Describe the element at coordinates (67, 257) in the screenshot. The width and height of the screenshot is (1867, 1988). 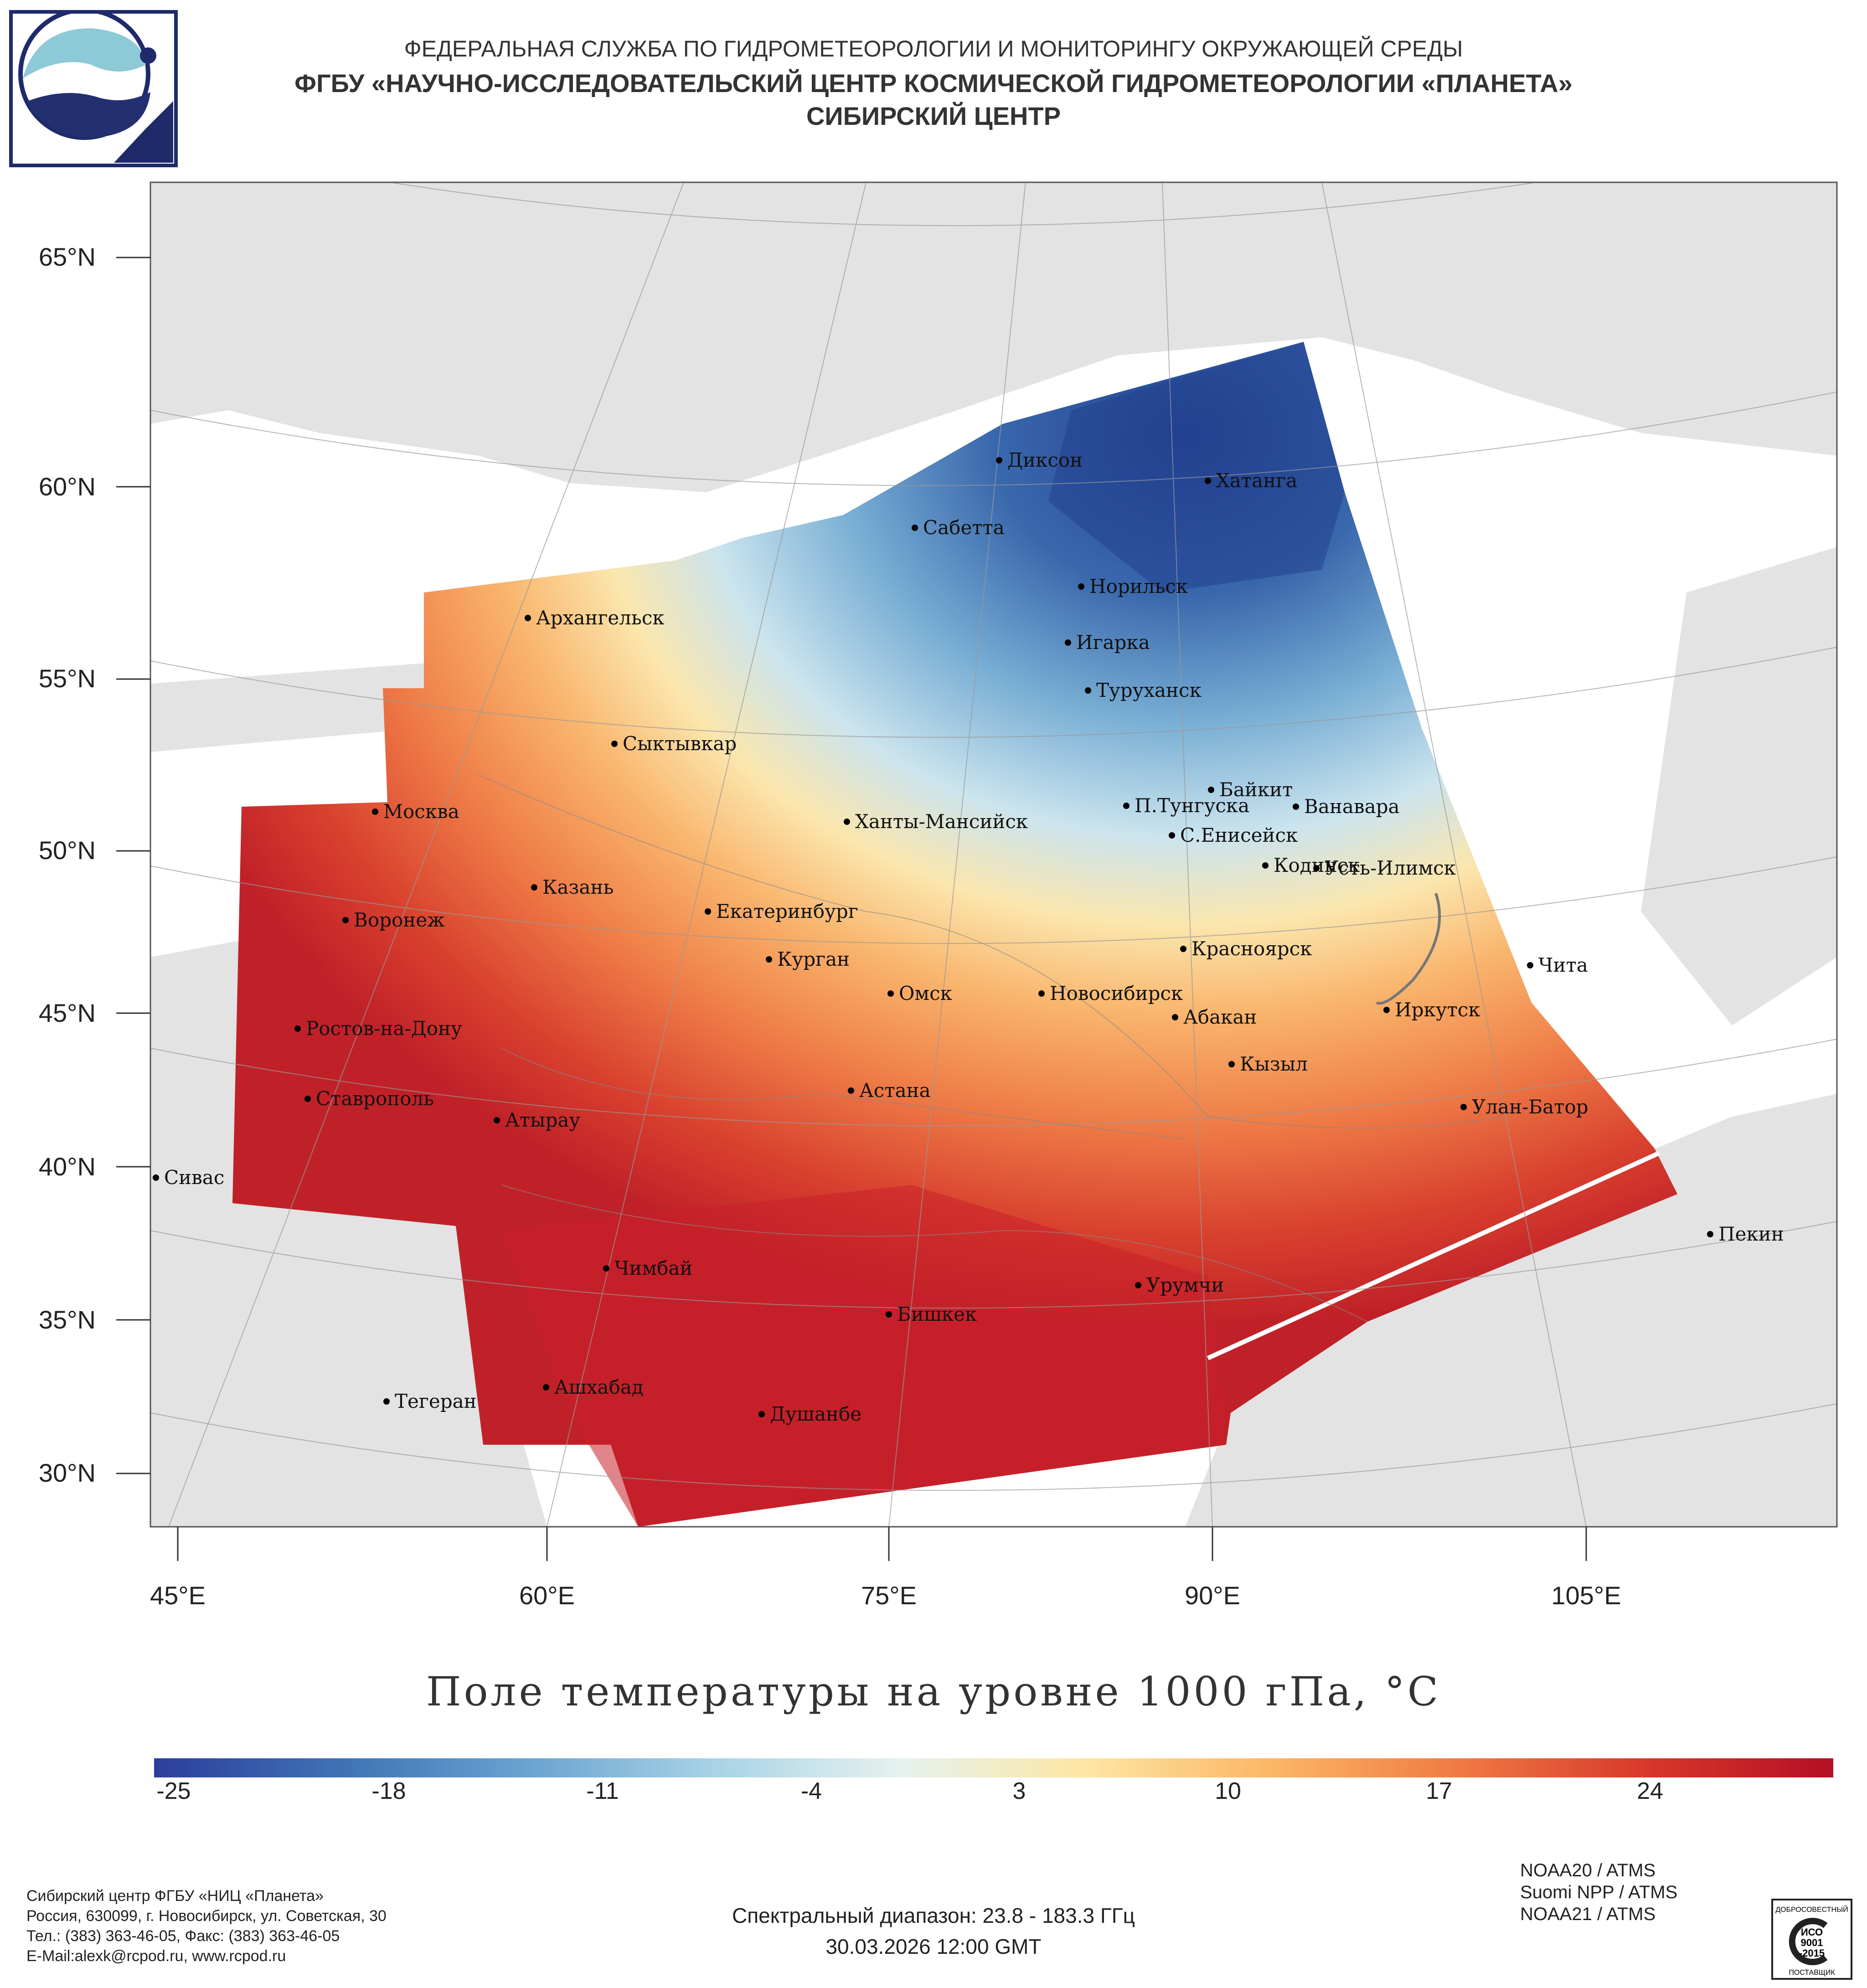
I see `lat-label-65: 65°N` at that location.